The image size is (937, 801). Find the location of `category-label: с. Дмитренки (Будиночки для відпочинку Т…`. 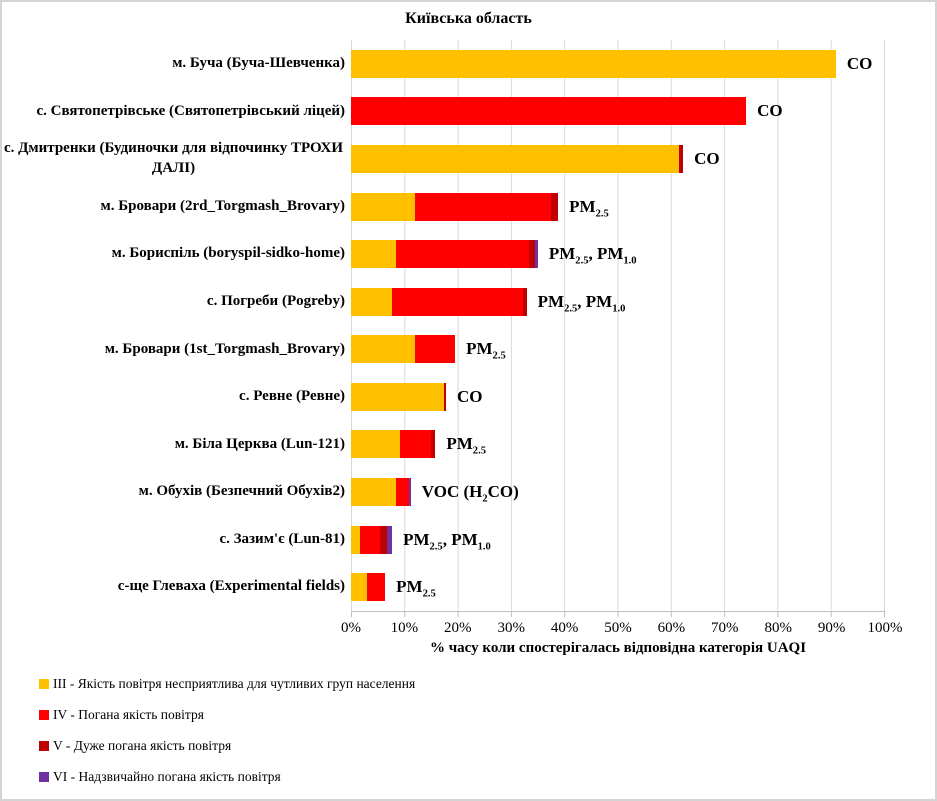

category-label: с. Дмитренки (Будиночки для відпочинку Т… is located at coordinates (176, 158).